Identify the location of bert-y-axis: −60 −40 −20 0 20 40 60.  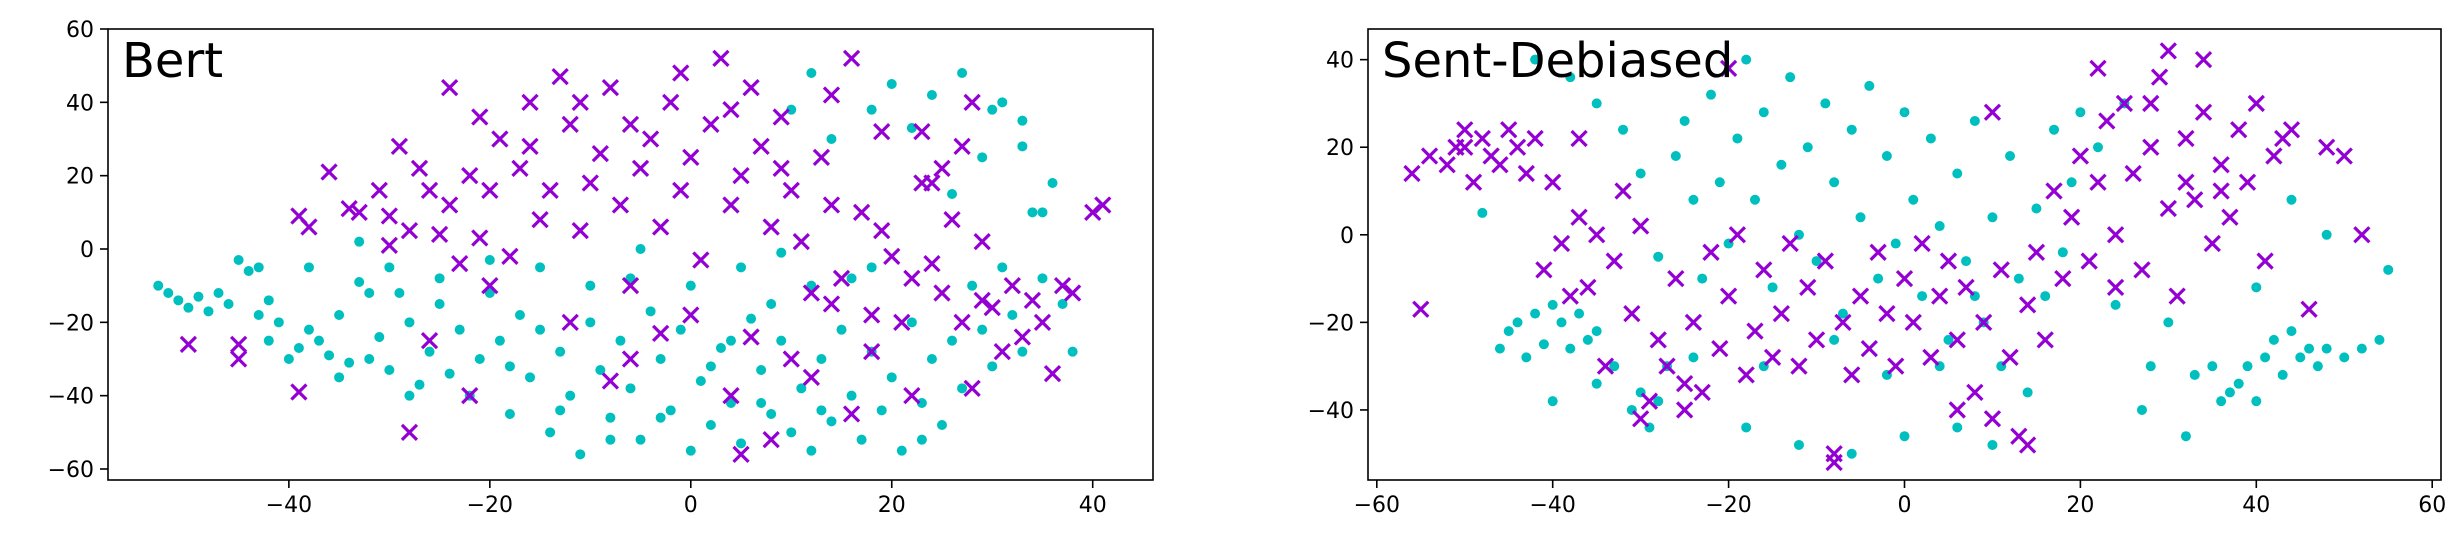
(78, 250).